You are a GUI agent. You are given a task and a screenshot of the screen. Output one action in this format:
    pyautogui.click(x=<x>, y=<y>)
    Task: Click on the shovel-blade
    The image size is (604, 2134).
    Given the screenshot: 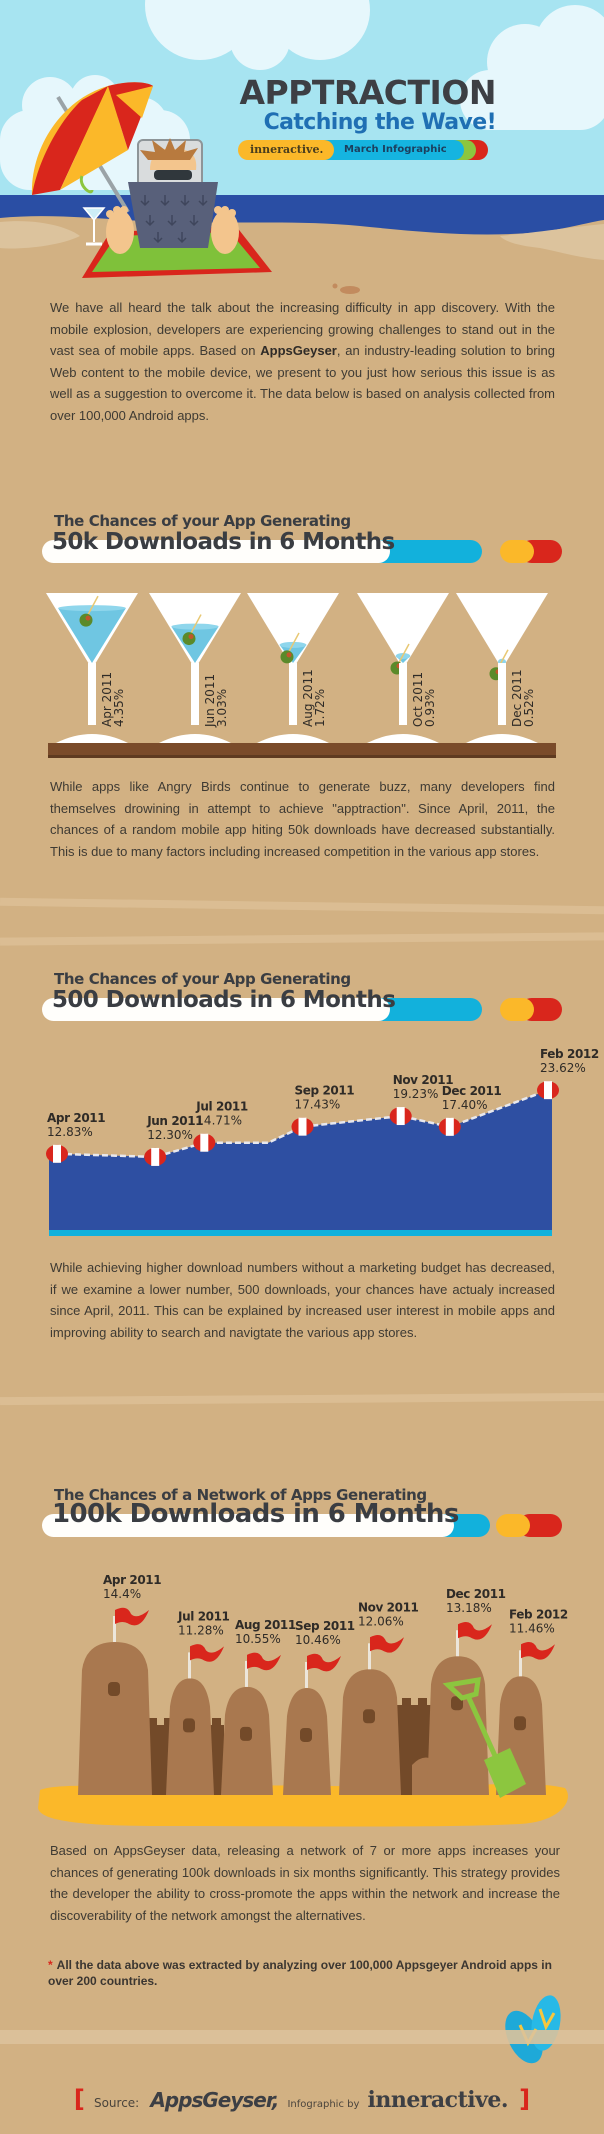 What is the action you would take?
    pyautogui.click(x=505, y=1773)
    